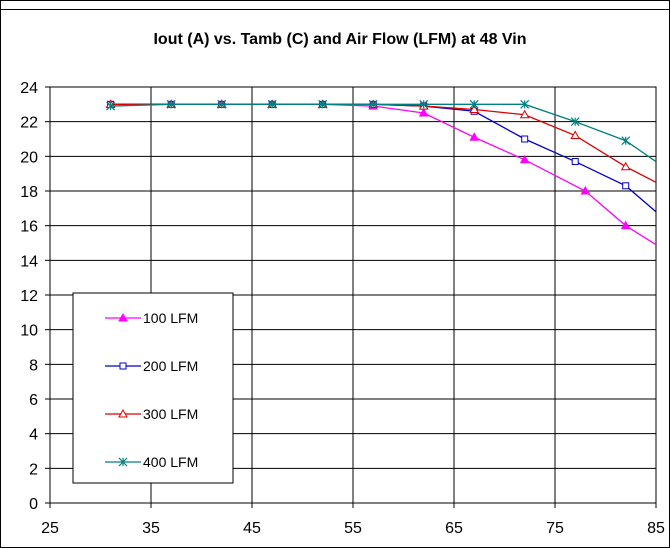  What do you see at coordinates (50, 528) in the screenshot?
I see `x-tick-label: 25` at bounding box center [50, 528].